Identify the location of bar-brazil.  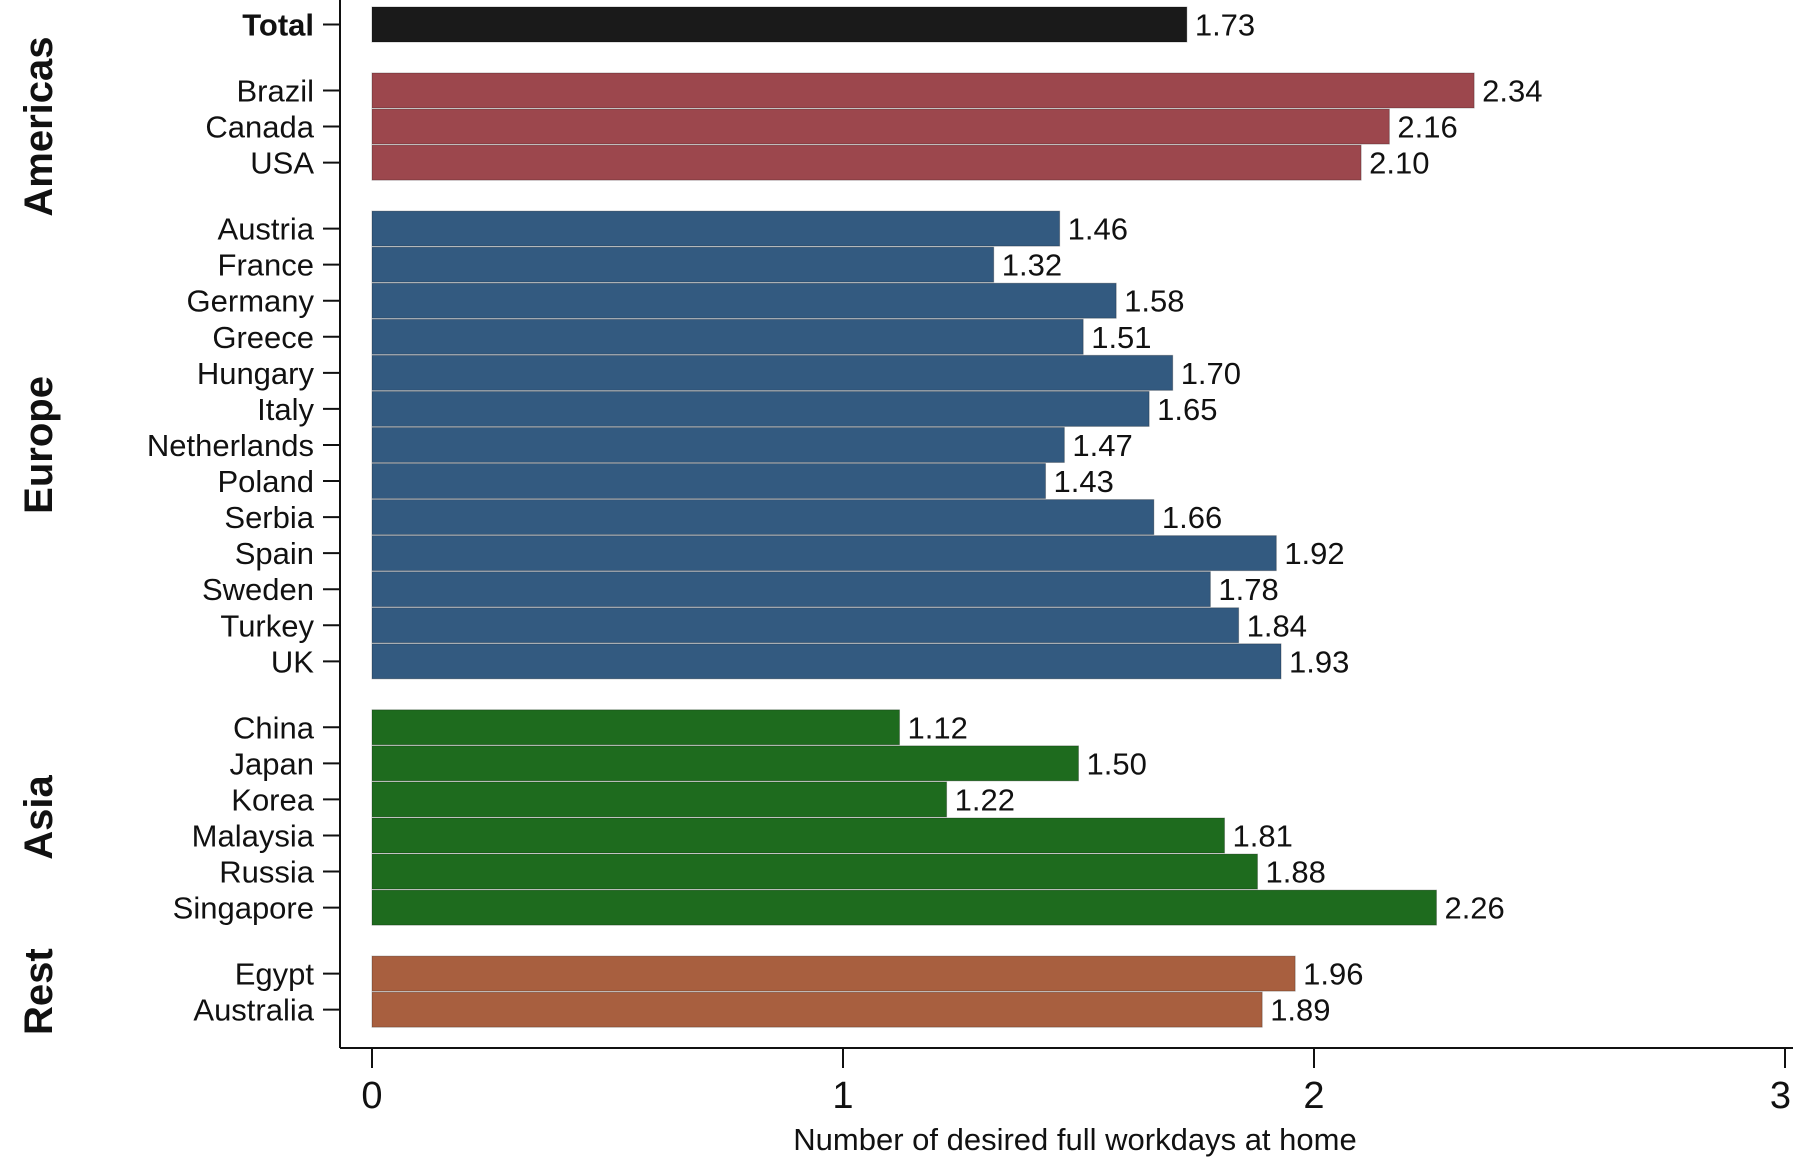
(923, 90).